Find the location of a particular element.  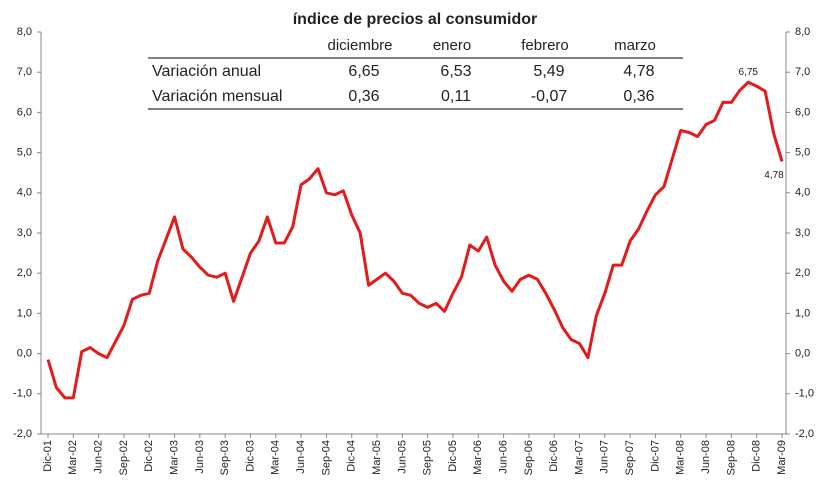

x-tick-label: Mar-08 is located at coordinates (681, 457).